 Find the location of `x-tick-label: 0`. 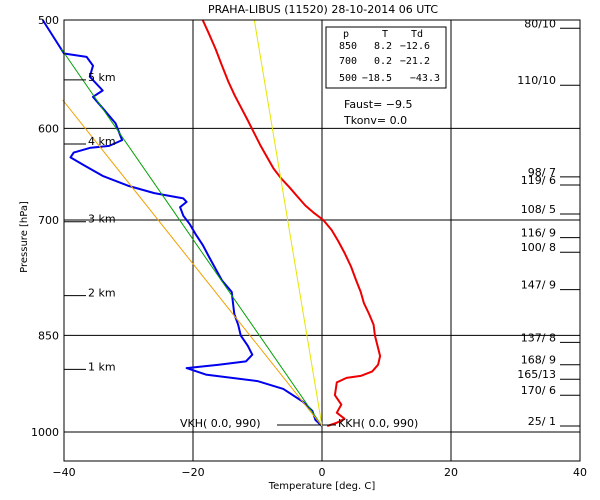

x-tick-label: 0 is located at coordinates (322, 472).